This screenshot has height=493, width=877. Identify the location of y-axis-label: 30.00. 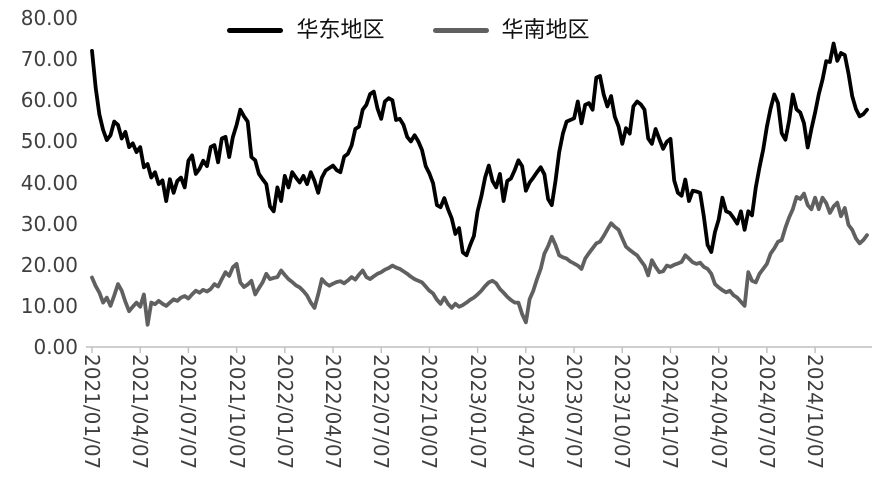
(49, 223).